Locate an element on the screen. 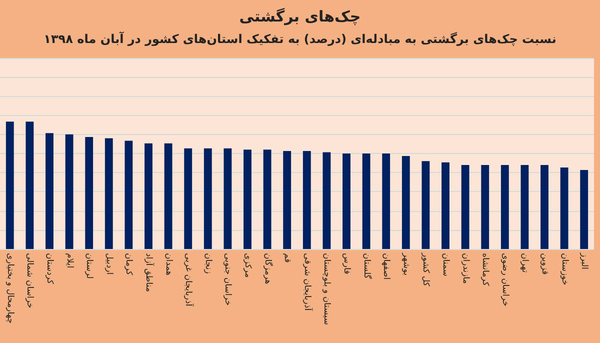 This screenshot has height=343, width=600. x-tick-label: ایلام is located at coordinates (69, 260).